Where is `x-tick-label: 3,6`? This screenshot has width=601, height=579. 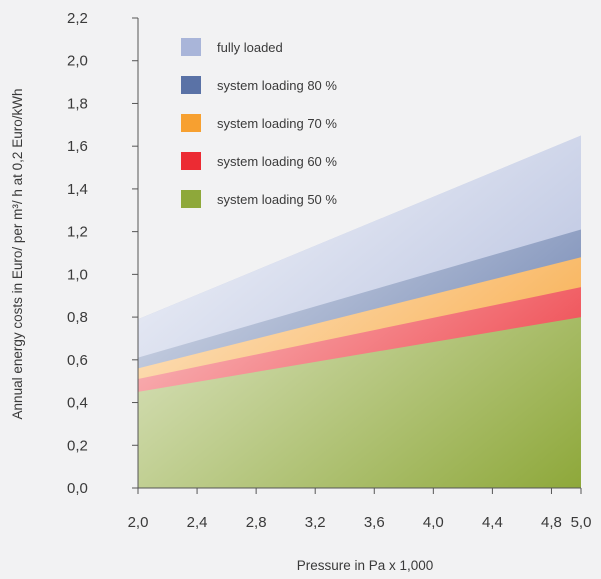 x-tick-label: 3,6 is located at coordinates (374, 522).